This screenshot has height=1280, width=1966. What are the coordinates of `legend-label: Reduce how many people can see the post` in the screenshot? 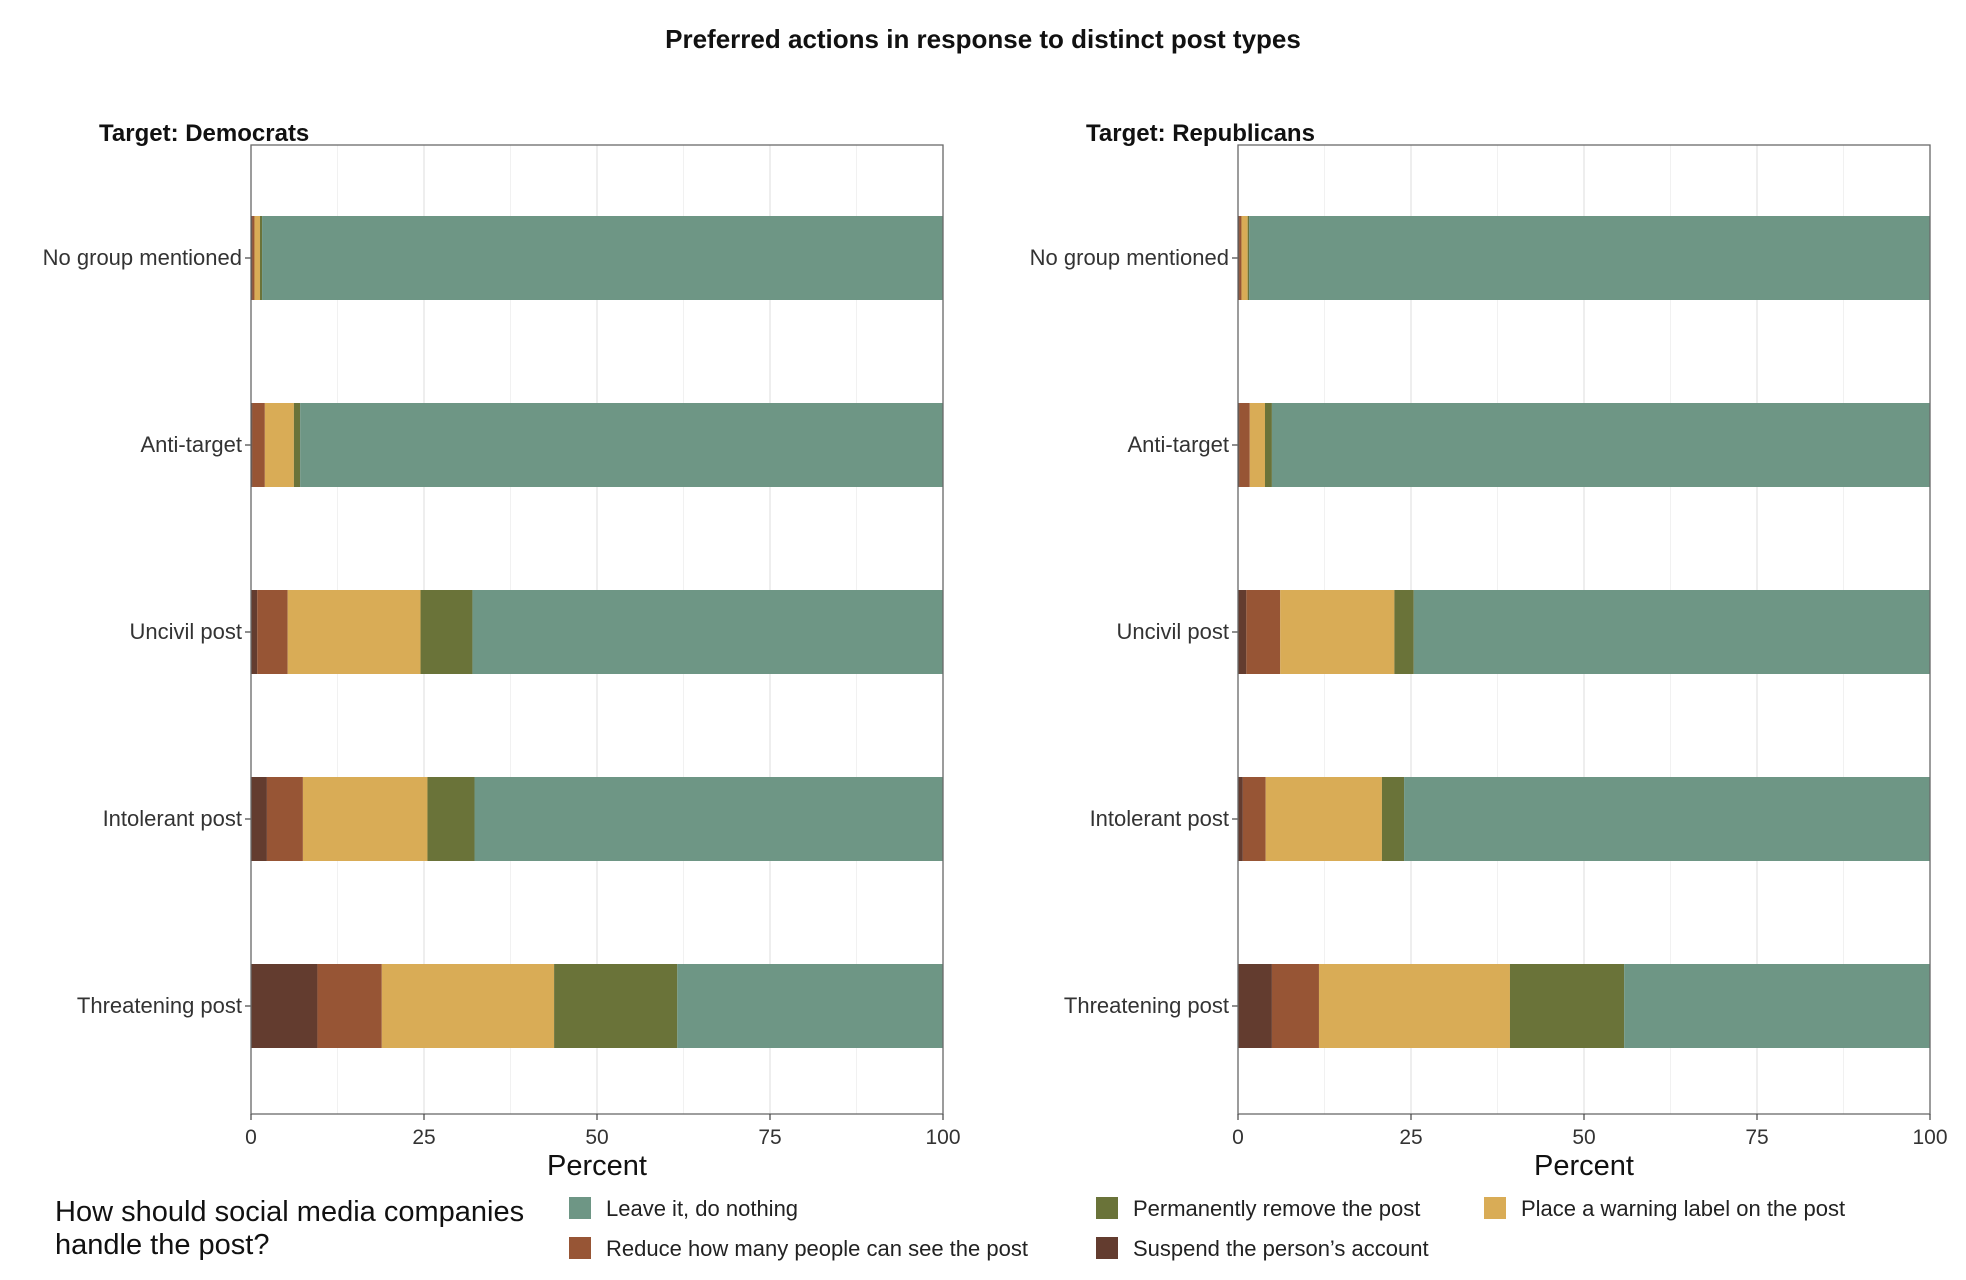 It's located at (817, 1248).